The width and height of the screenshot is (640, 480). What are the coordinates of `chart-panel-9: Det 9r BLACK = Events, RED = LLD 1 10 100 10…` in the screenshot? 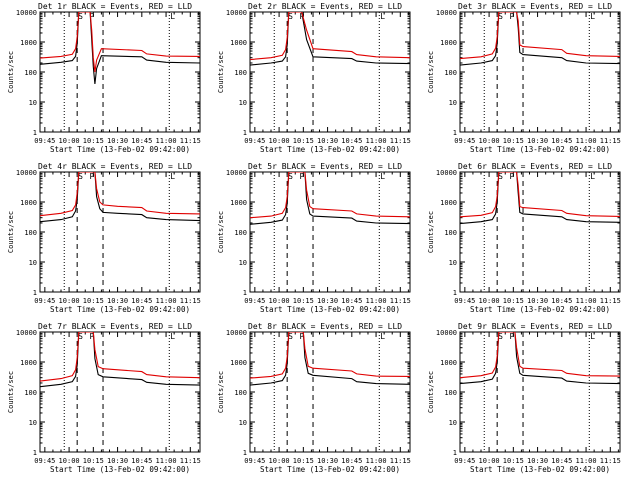 It's located at (524, 398).